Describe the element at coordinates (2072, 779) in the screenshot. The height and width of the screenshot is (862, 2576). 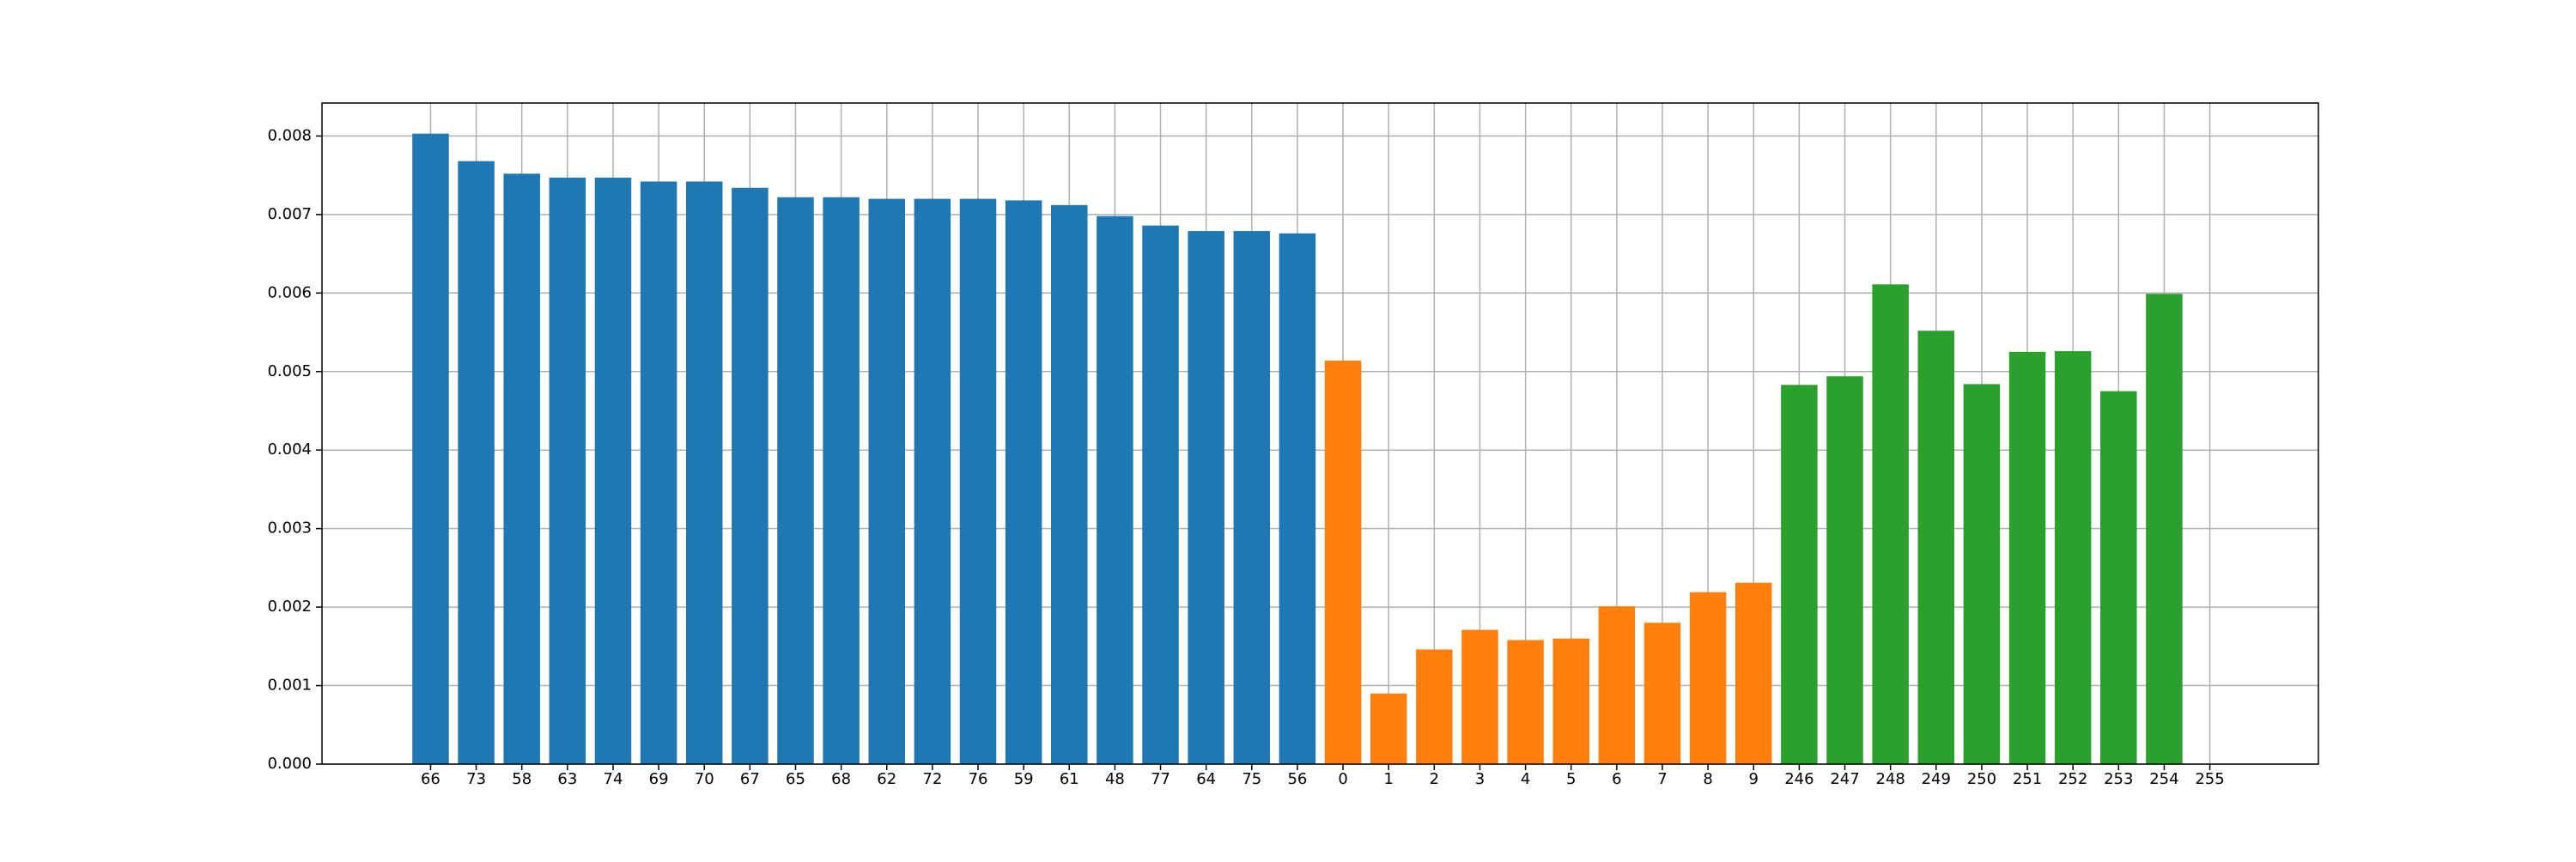
I see `x-tick-label: 252` at that location.